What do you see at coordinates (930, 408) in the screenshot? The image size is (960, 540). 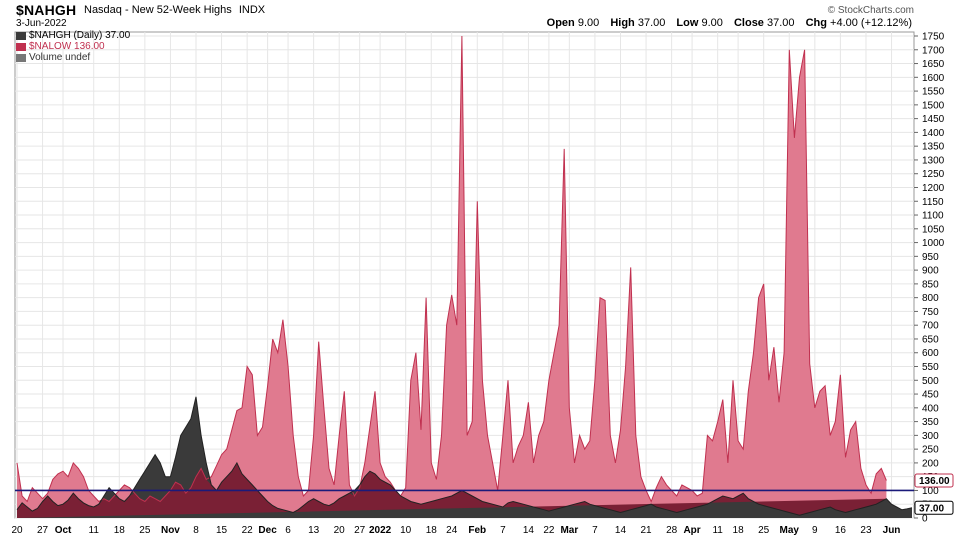 I see `y-tick-label: 400` at bounding box center [930, 408].